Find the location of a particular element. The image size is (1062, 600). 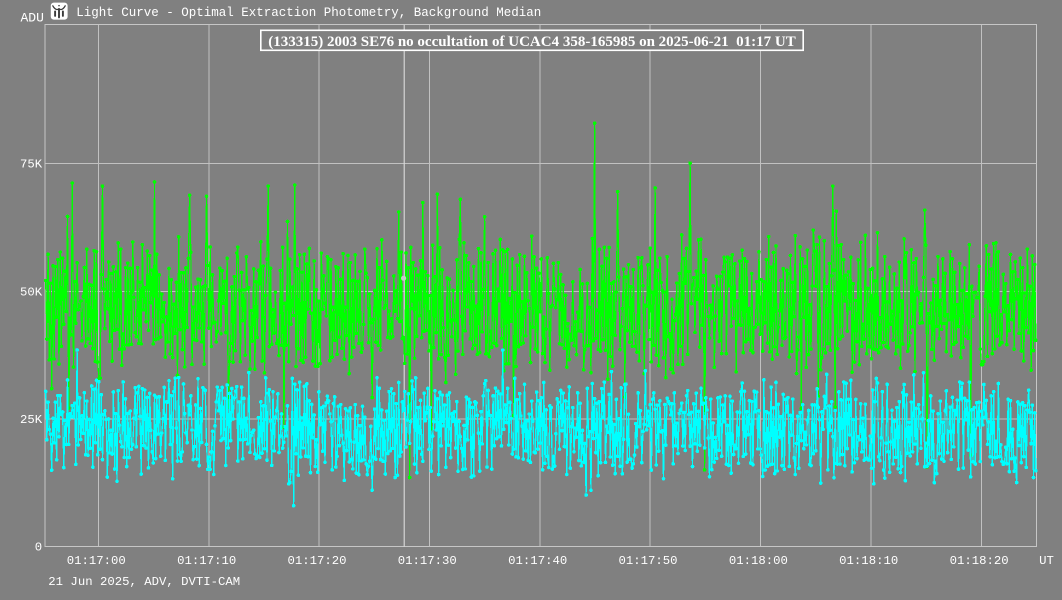

svg-text: 01:18:10 is located at coordinates (868, 561).